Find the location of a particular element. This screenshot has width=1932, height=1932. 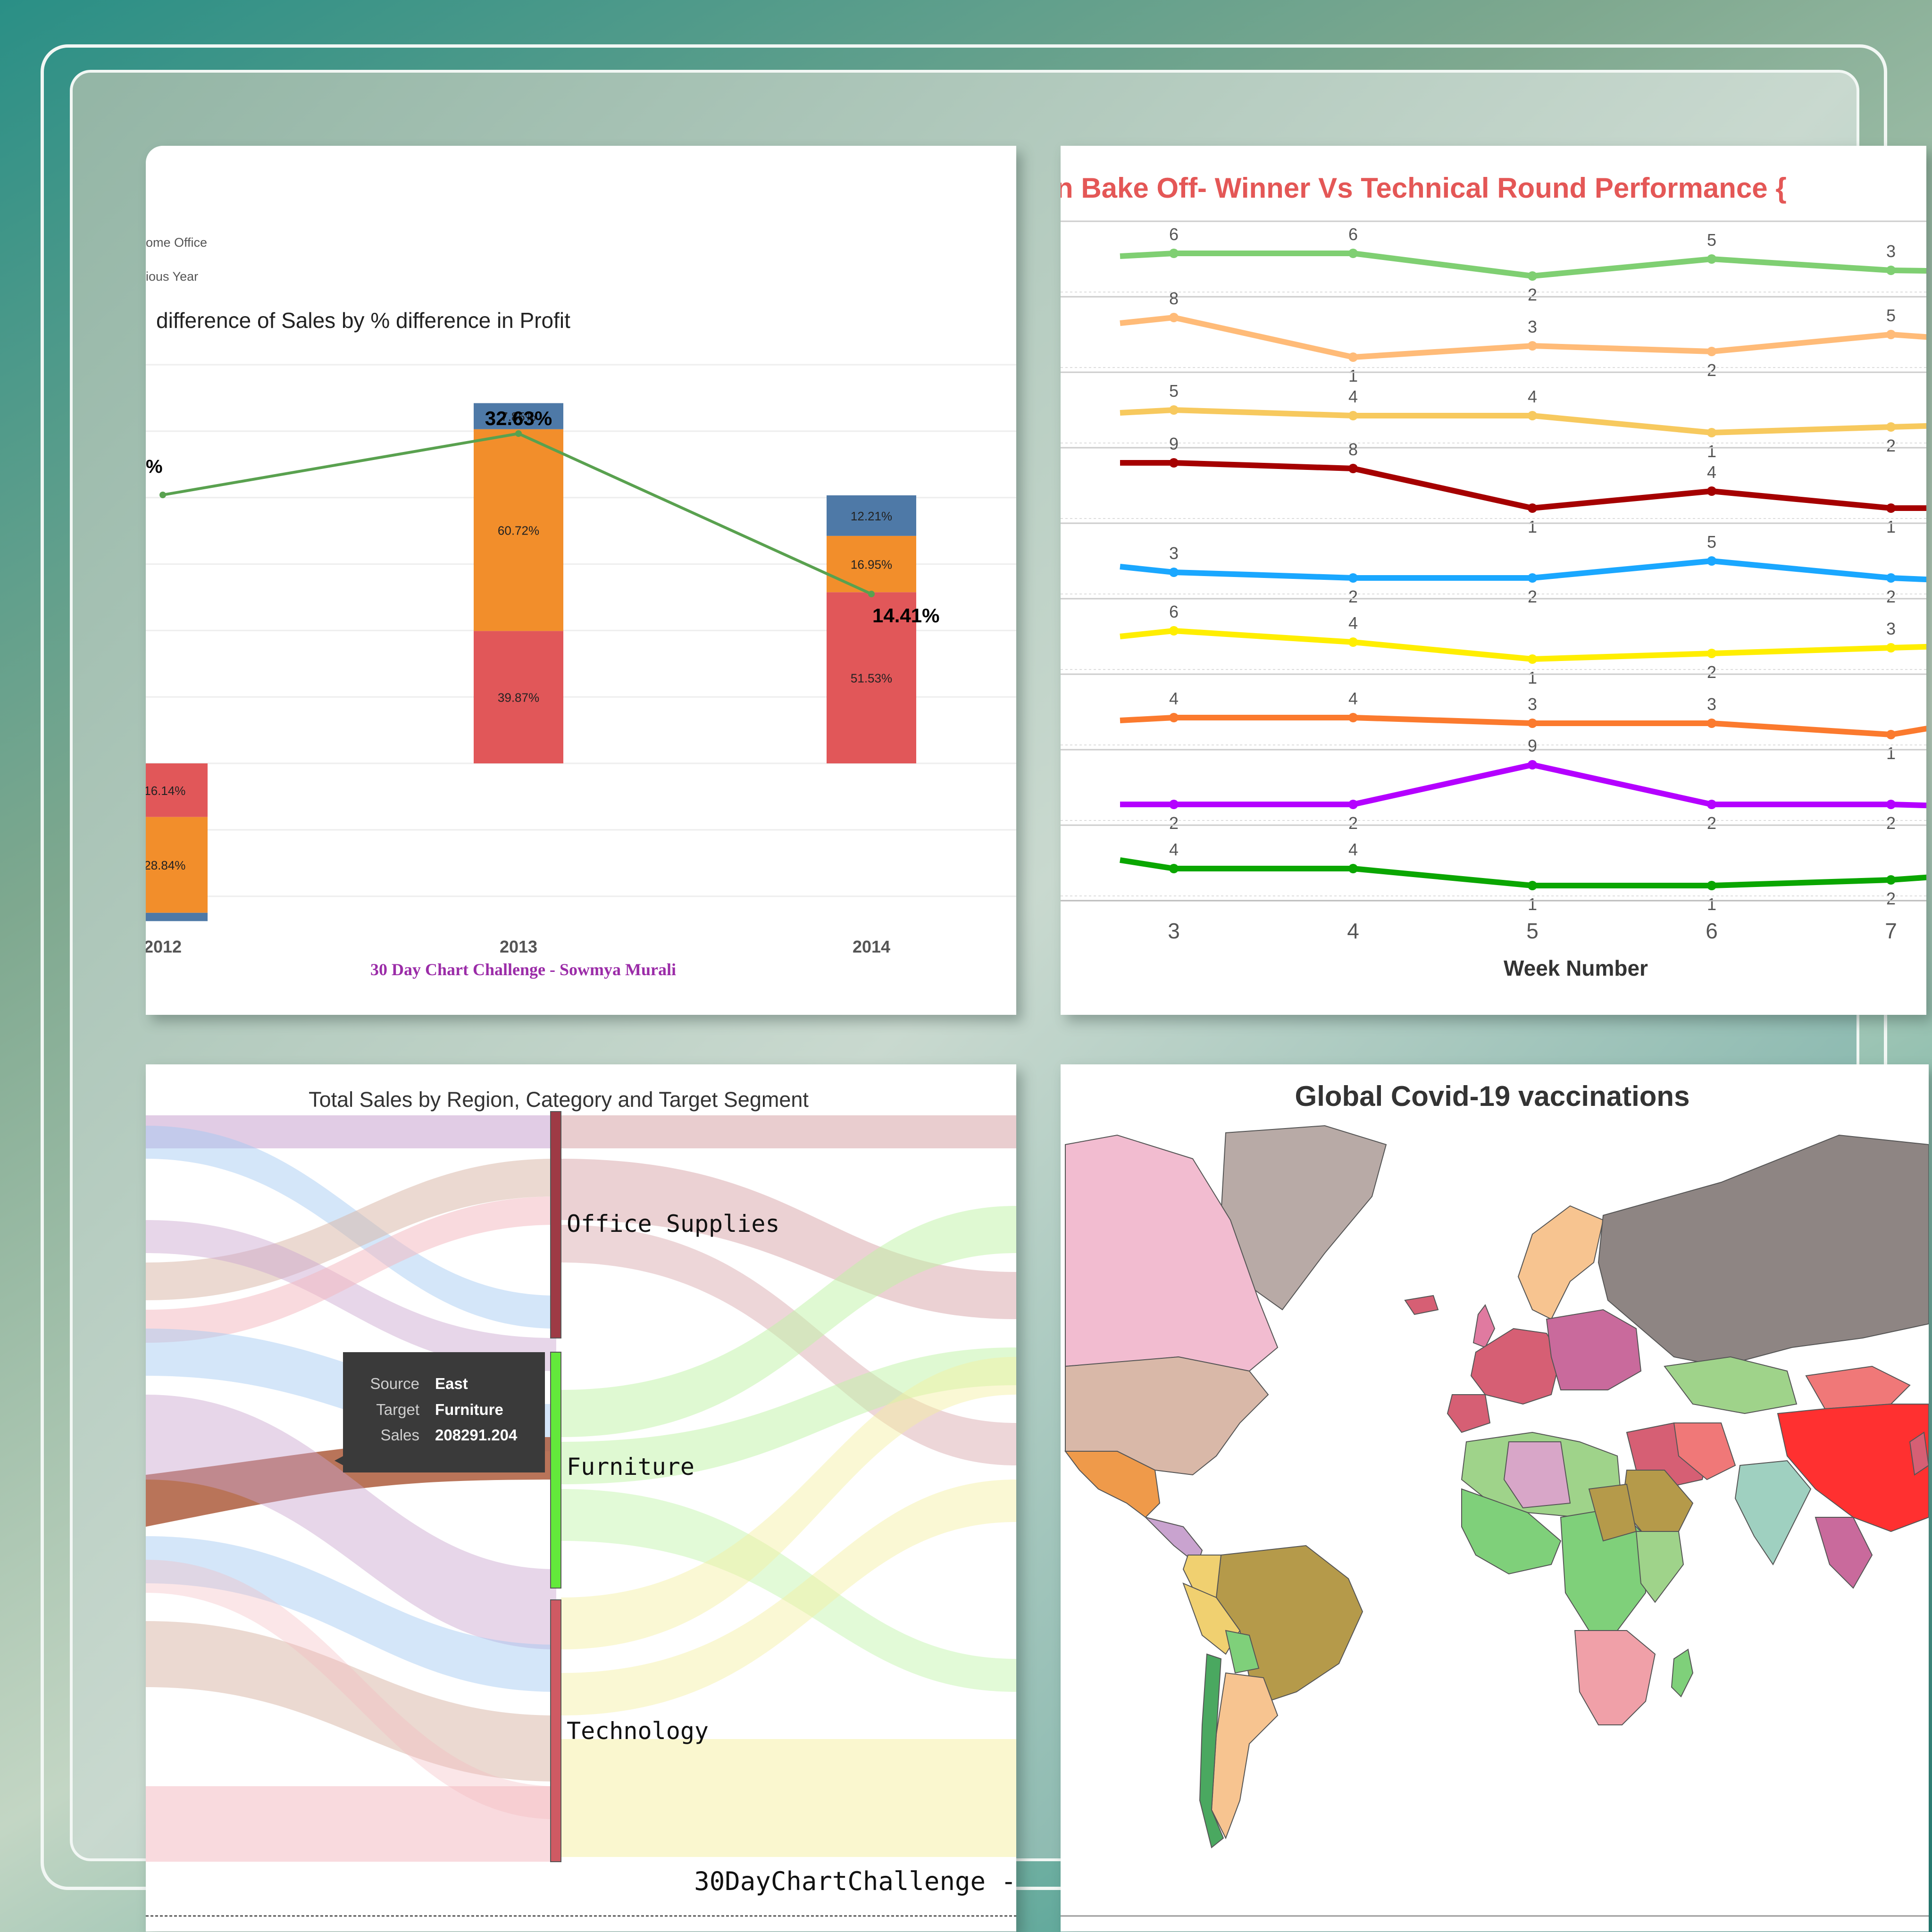

bar-data-label: -16.14% is located at coordinates (165, 791).